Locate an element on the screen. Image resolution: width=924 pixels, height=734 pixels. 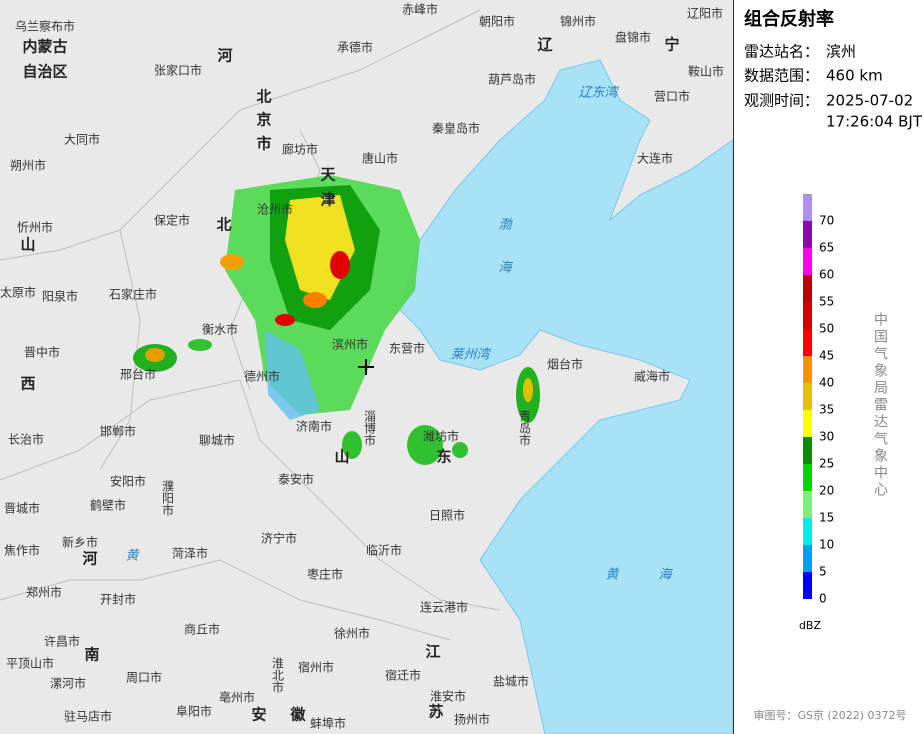
value: 滨州 is located at coordinates (841, 52).